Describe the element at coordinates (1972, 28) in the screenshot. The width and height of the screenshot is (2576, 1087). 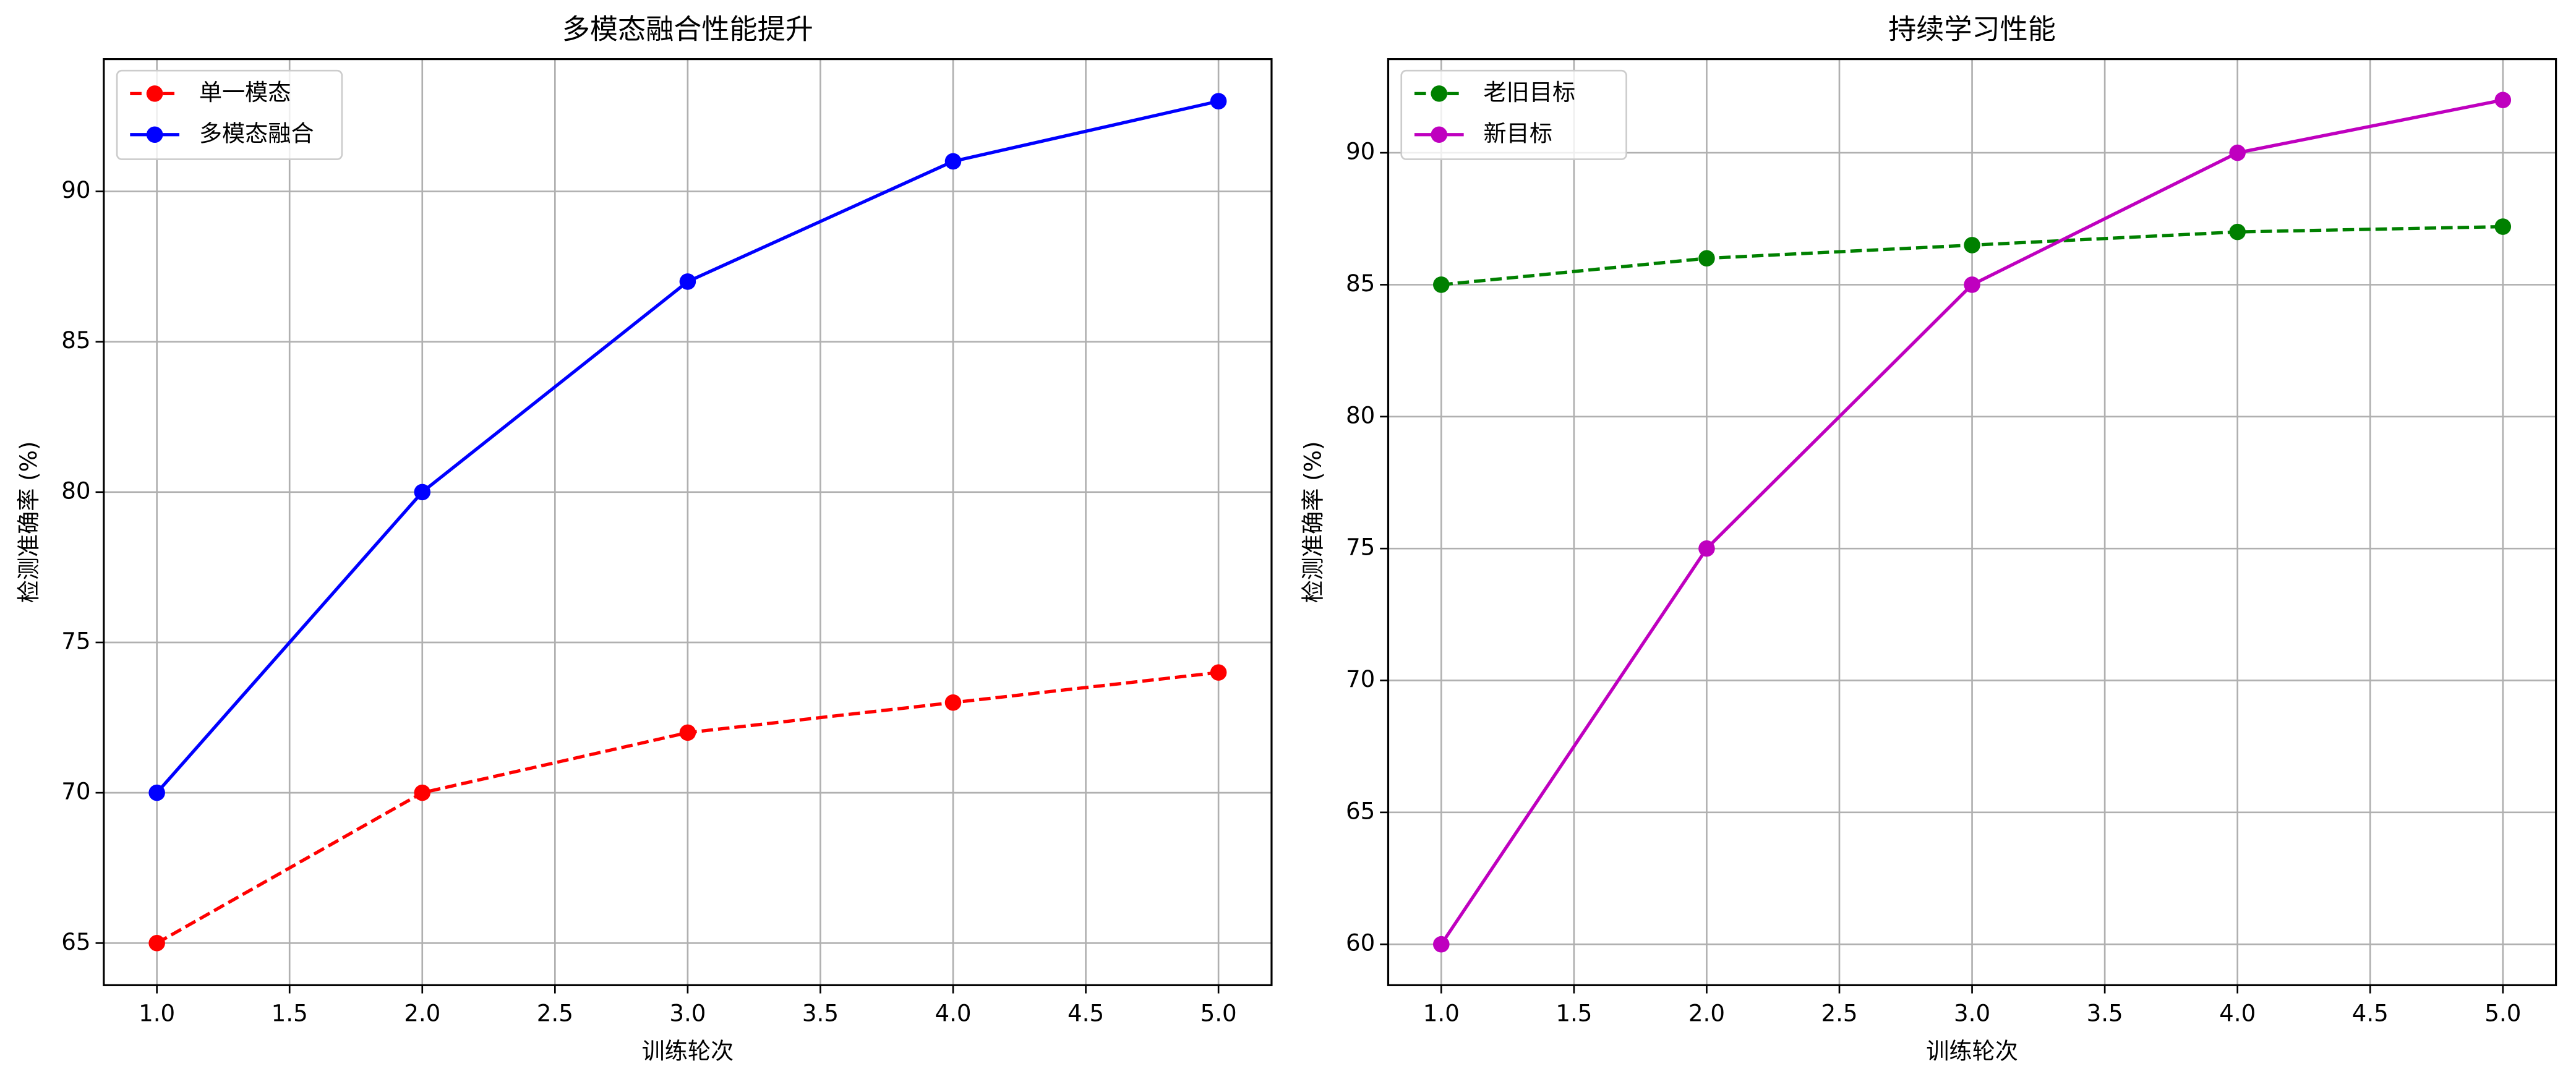
I see `chart-title: 持续学习性能` at that location.